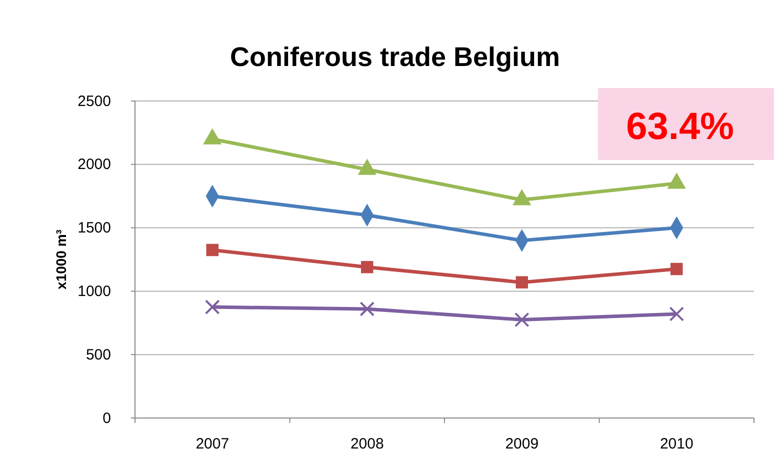 The width and height of the screenshot is (776, 458). What do you see at coordinates (367, 444) in the screenshot?
I see `x-tick-label: 2008` at bounding box center [367, 444].